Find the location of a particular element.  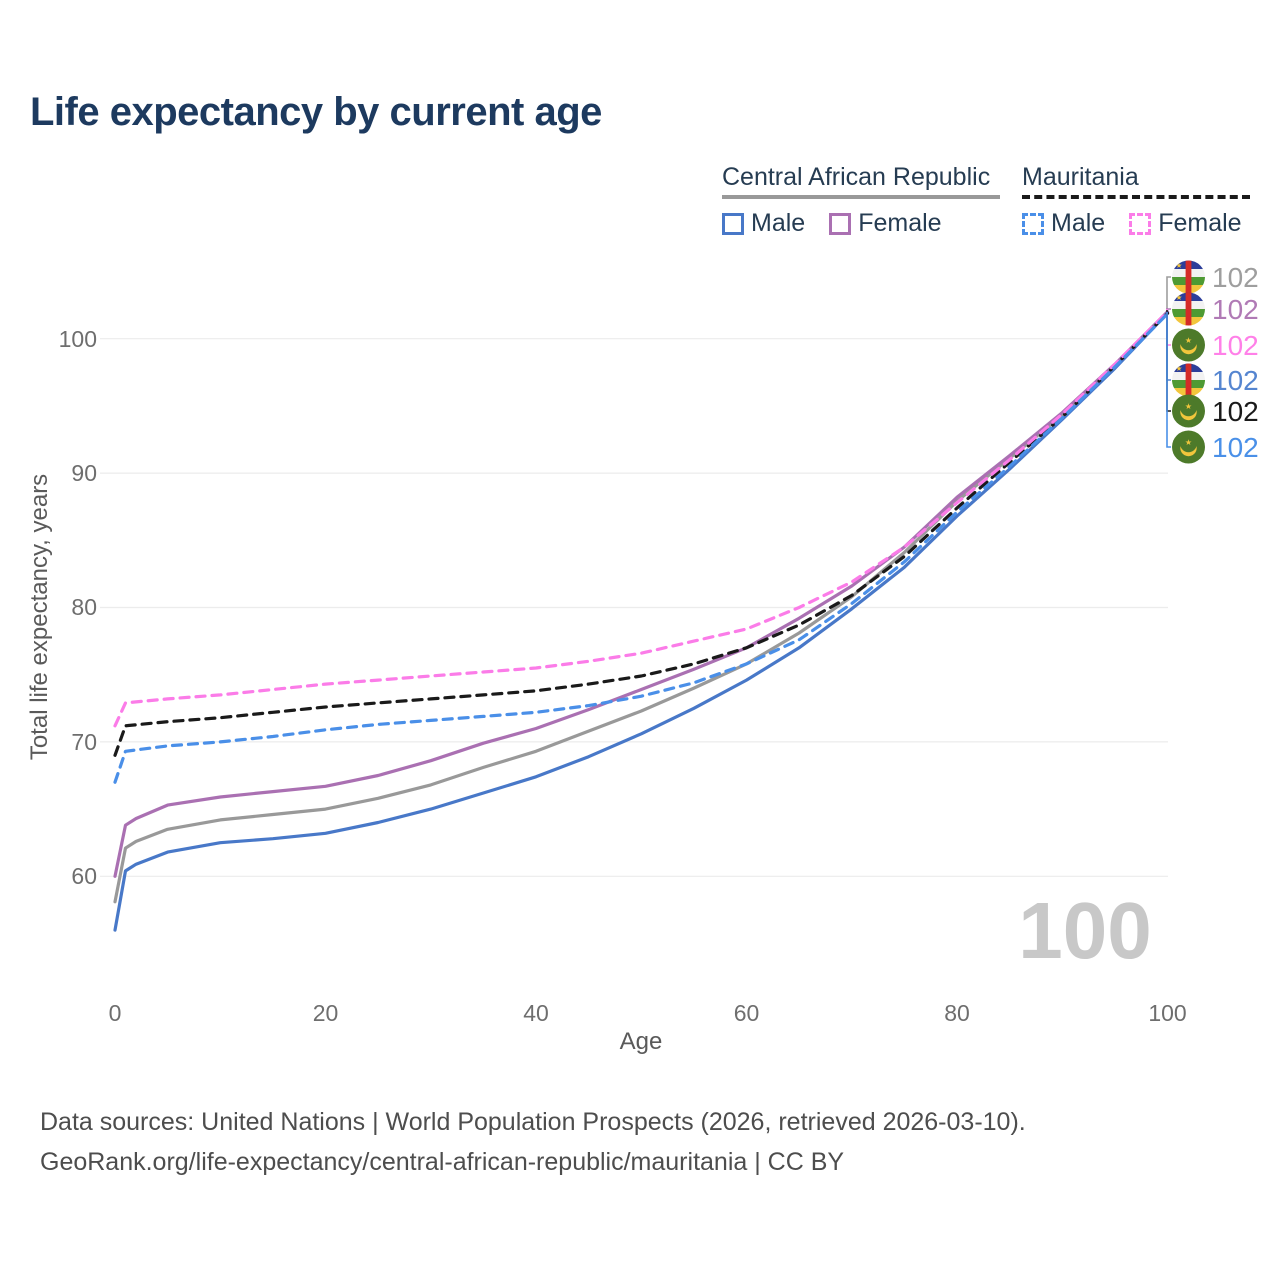

mrt-male-swatch-icon is located at coordinates (1033, 223).